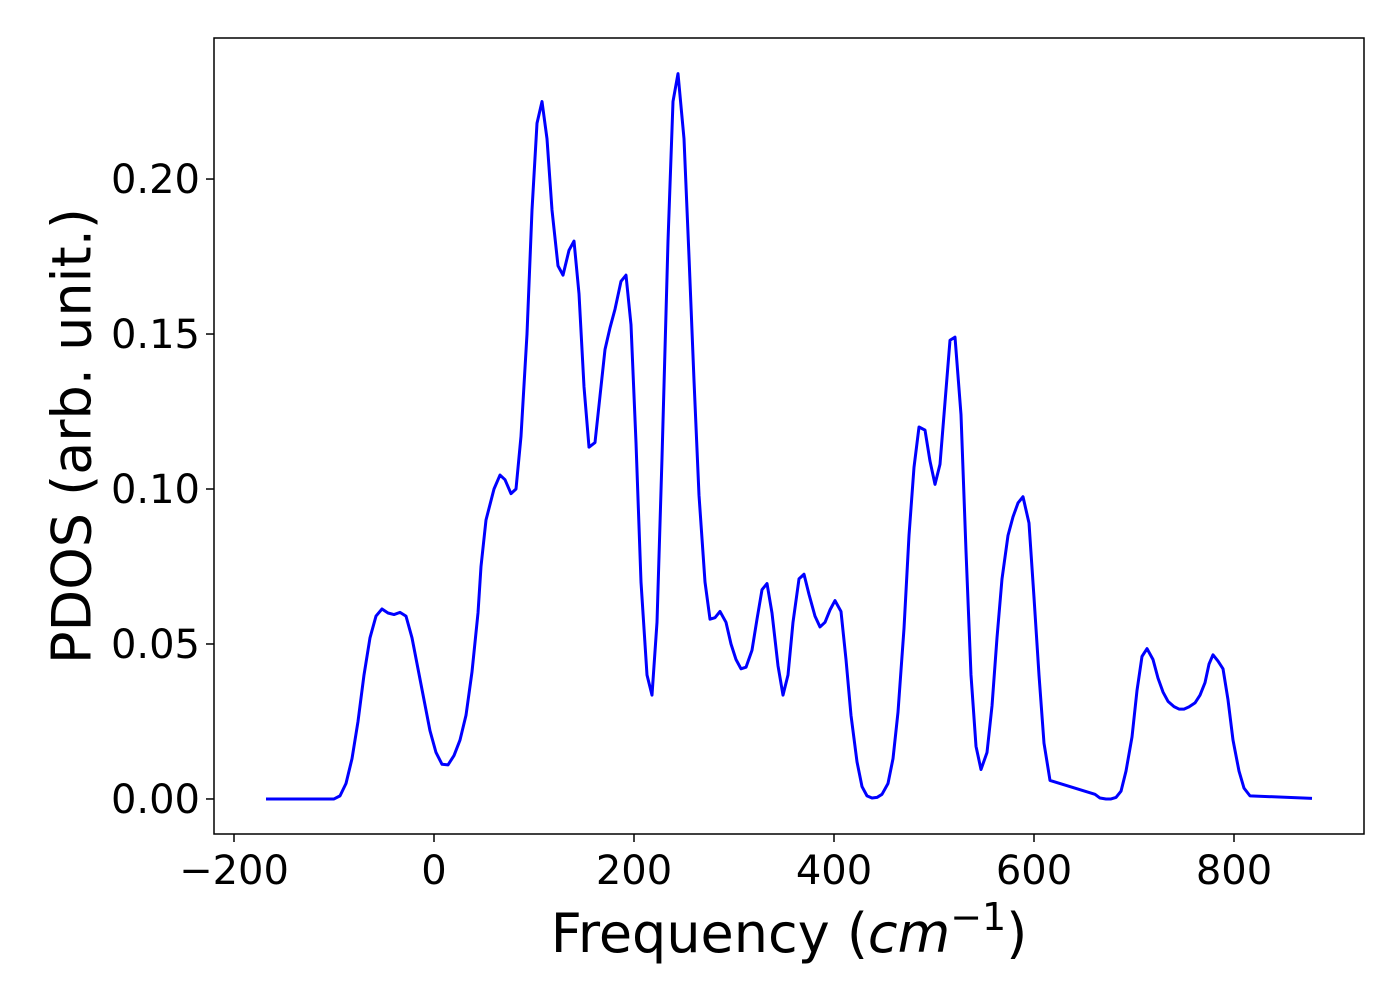 Image resolution: width=1400 pixels, height=1000 pixels. What do you see at coordinates (834, 871) in the screenshot?
I see `x-tick-label: 400` at bounding box center [834, 871].